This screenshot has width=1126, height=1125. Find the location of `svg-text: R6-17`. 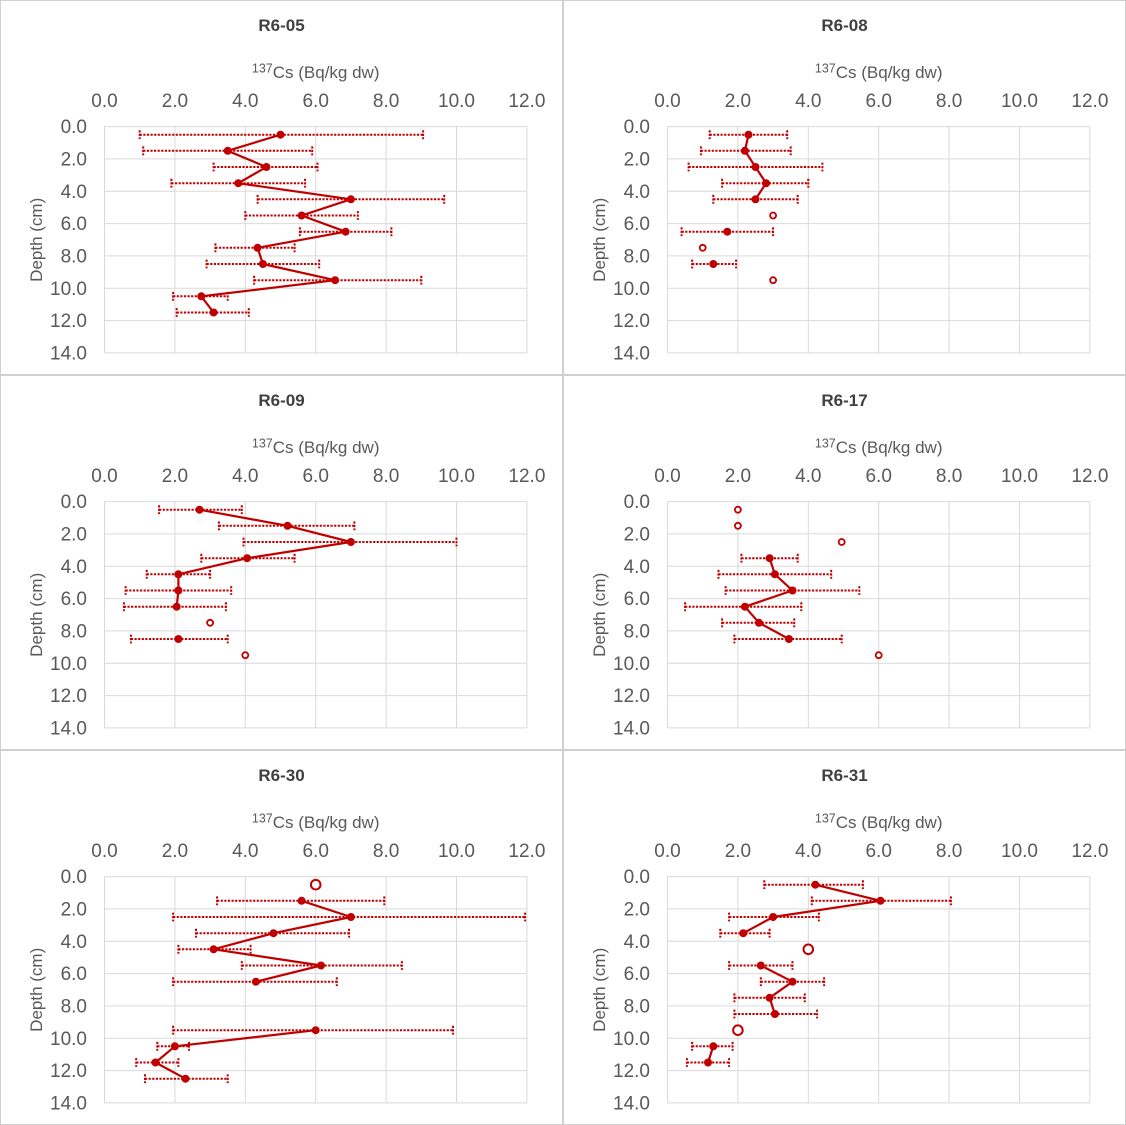

svg-text: R6-17 is located at coordinates (844, 400).